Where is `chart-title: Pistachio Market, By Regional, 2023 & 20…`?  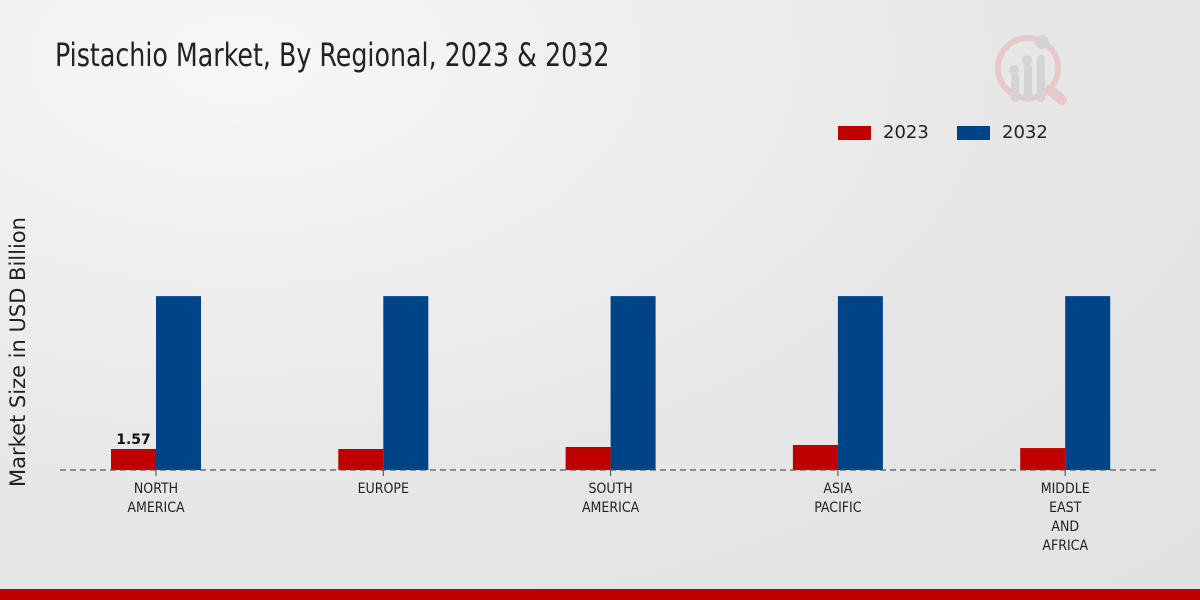
chart-title: Pistachio Market, By Regional, 2023 & 20… is located at coordinates (332, 55).